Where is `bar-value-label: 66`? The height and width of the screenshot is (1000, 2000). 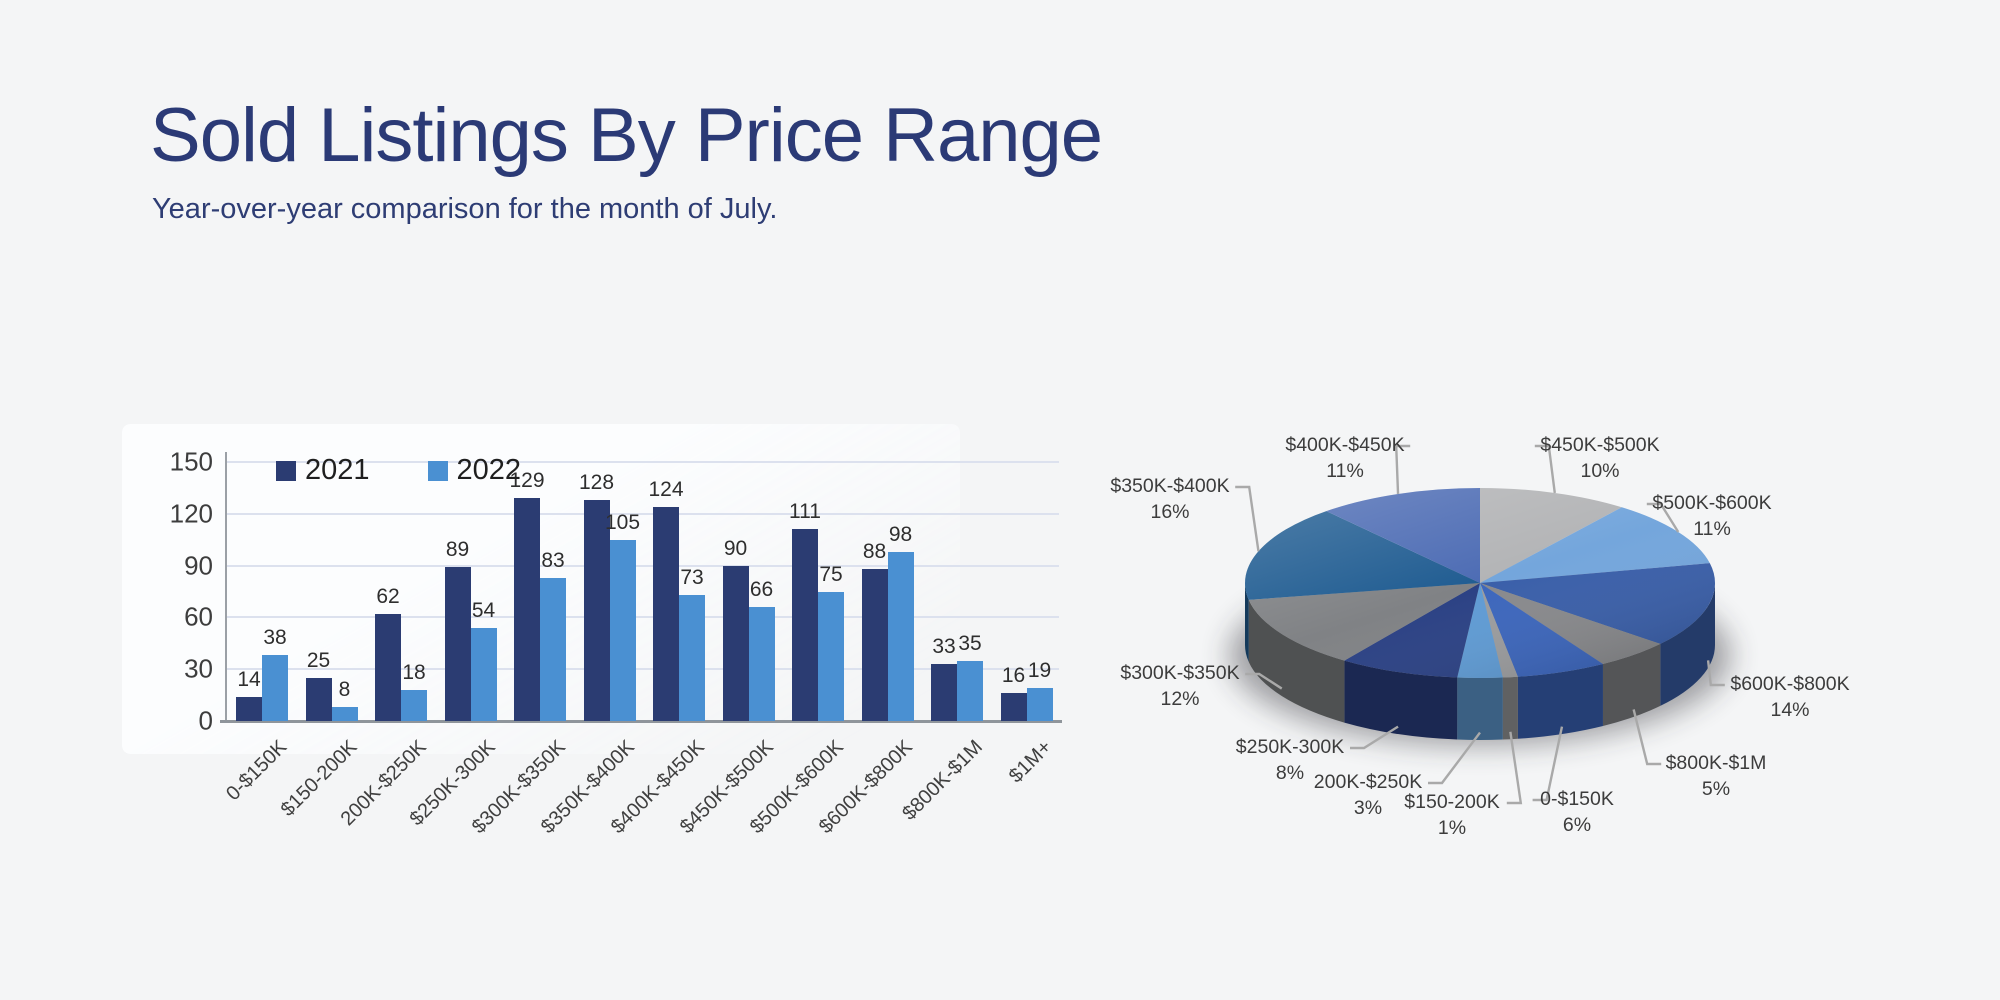 bar-value-label: 66 is located at coordinates (761, 590).